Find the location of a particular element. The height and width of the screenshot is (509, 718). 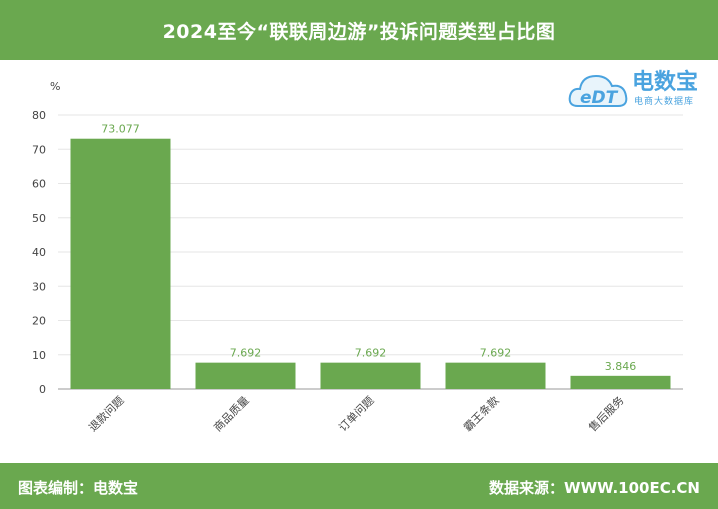

x-tick-label: 霸王条款 is located at coordinates (481, 413).